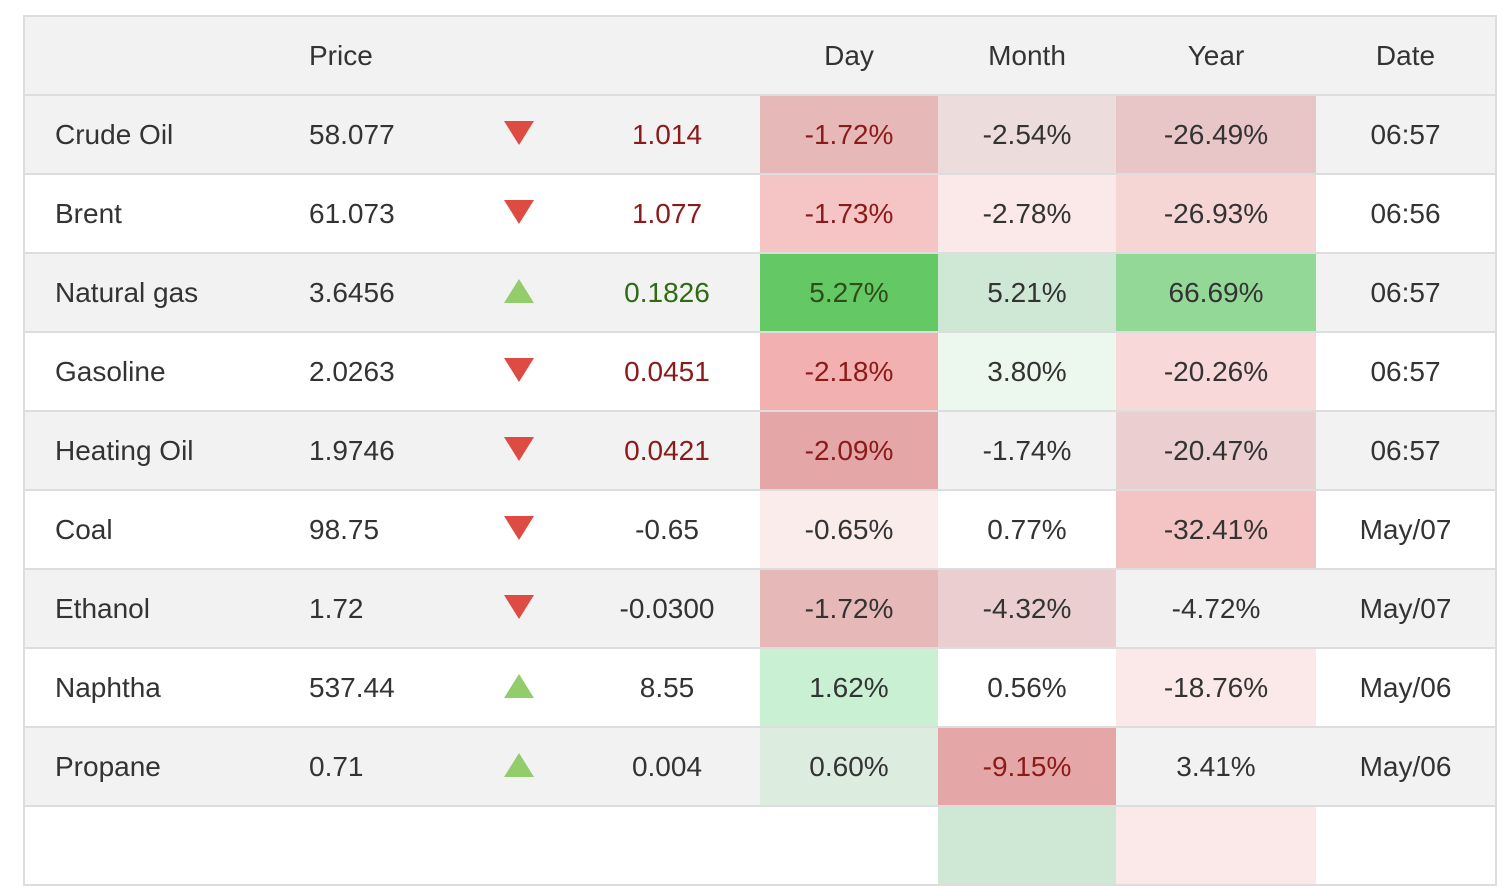 The image size is (1510, 886). Describe the element at coordinates (1216, 214) in the screenshot. I see `year-change-cell: -26.93%` at that location.